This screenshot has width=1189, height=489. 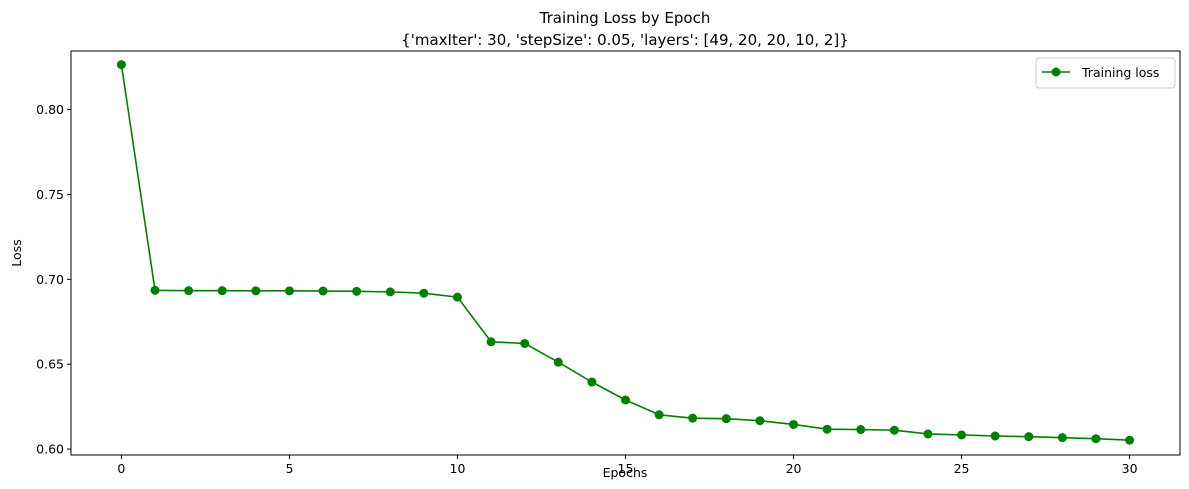 I want to click on x-tick-label: 15, so click(x=626, y=468).